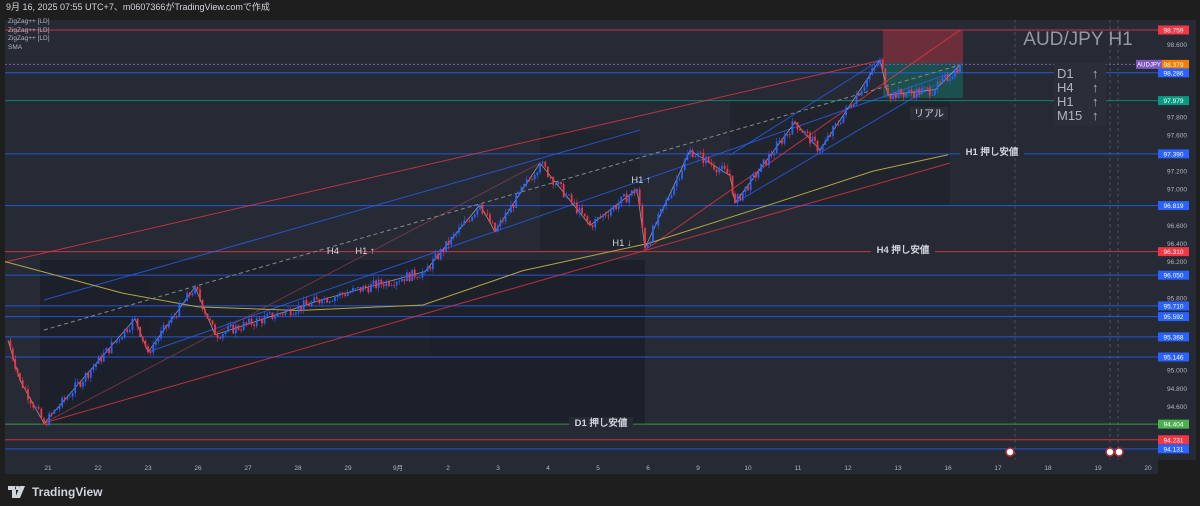 This screenshot has height=506, width=1200. I want to click on channel-zone, so click(590, 190).